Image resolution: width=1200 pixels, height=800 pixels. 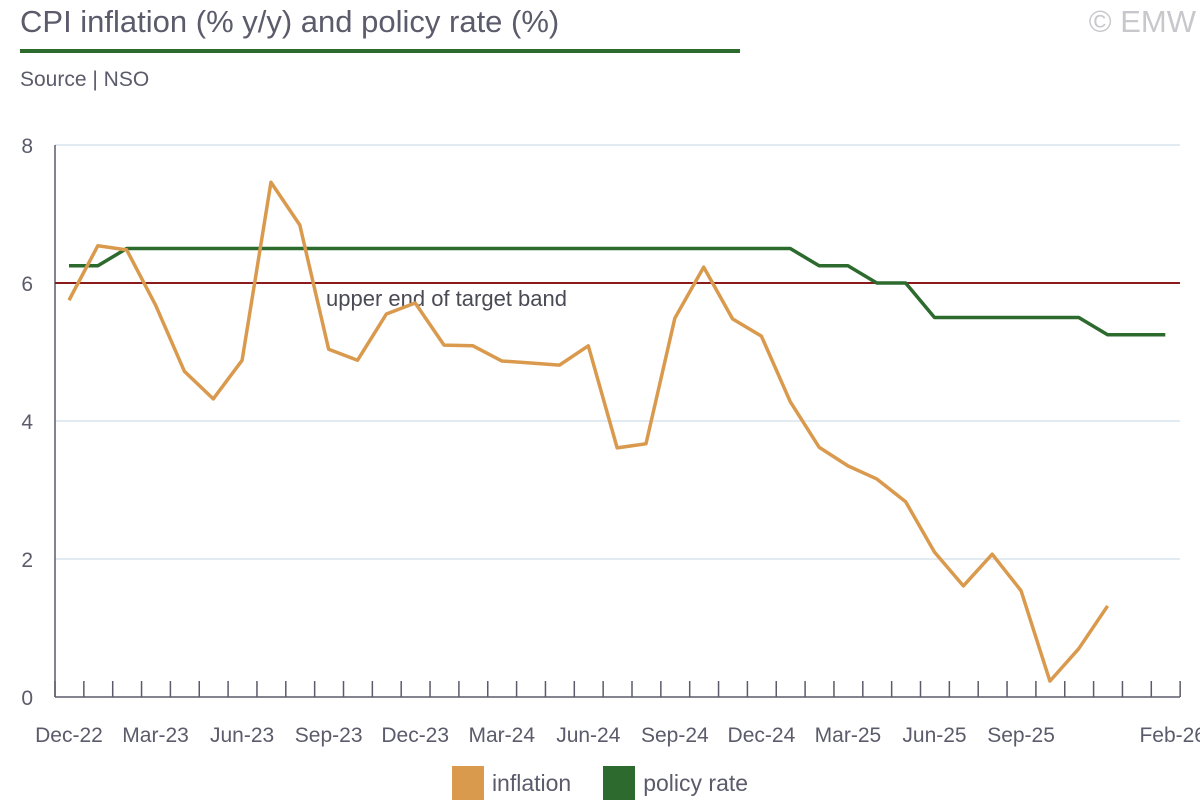 What do you see at coordinates (27, 698) in the screenshot?
I see `y-tick-label: 0` at bounding box center [27, 698].